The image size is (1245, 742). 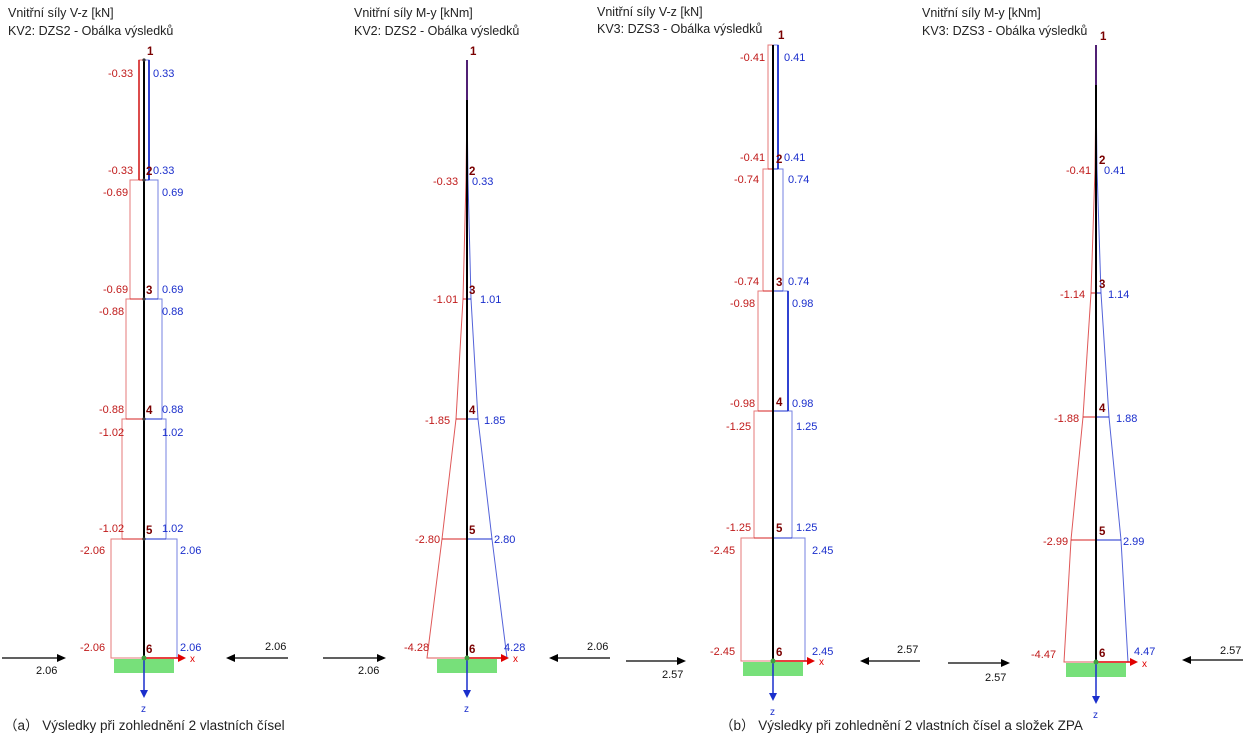 I want to click on positive-value-label: 1.01, so click(x=490, y=300).